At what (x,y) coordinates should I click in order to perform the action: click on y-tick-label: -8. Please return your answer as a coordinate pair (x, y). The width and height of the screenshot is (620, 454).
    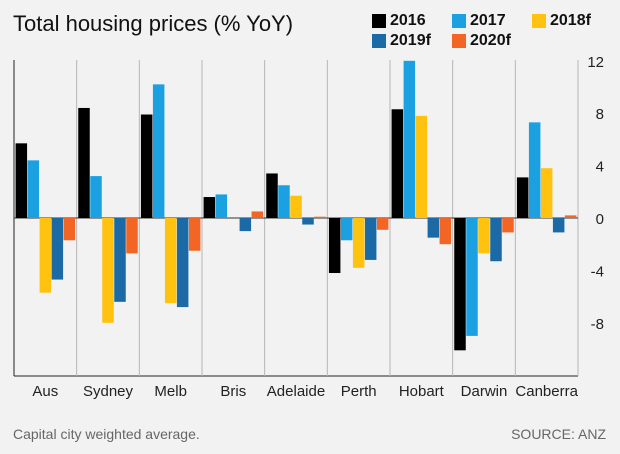
    Looking at the image, I should click on (597, 324).